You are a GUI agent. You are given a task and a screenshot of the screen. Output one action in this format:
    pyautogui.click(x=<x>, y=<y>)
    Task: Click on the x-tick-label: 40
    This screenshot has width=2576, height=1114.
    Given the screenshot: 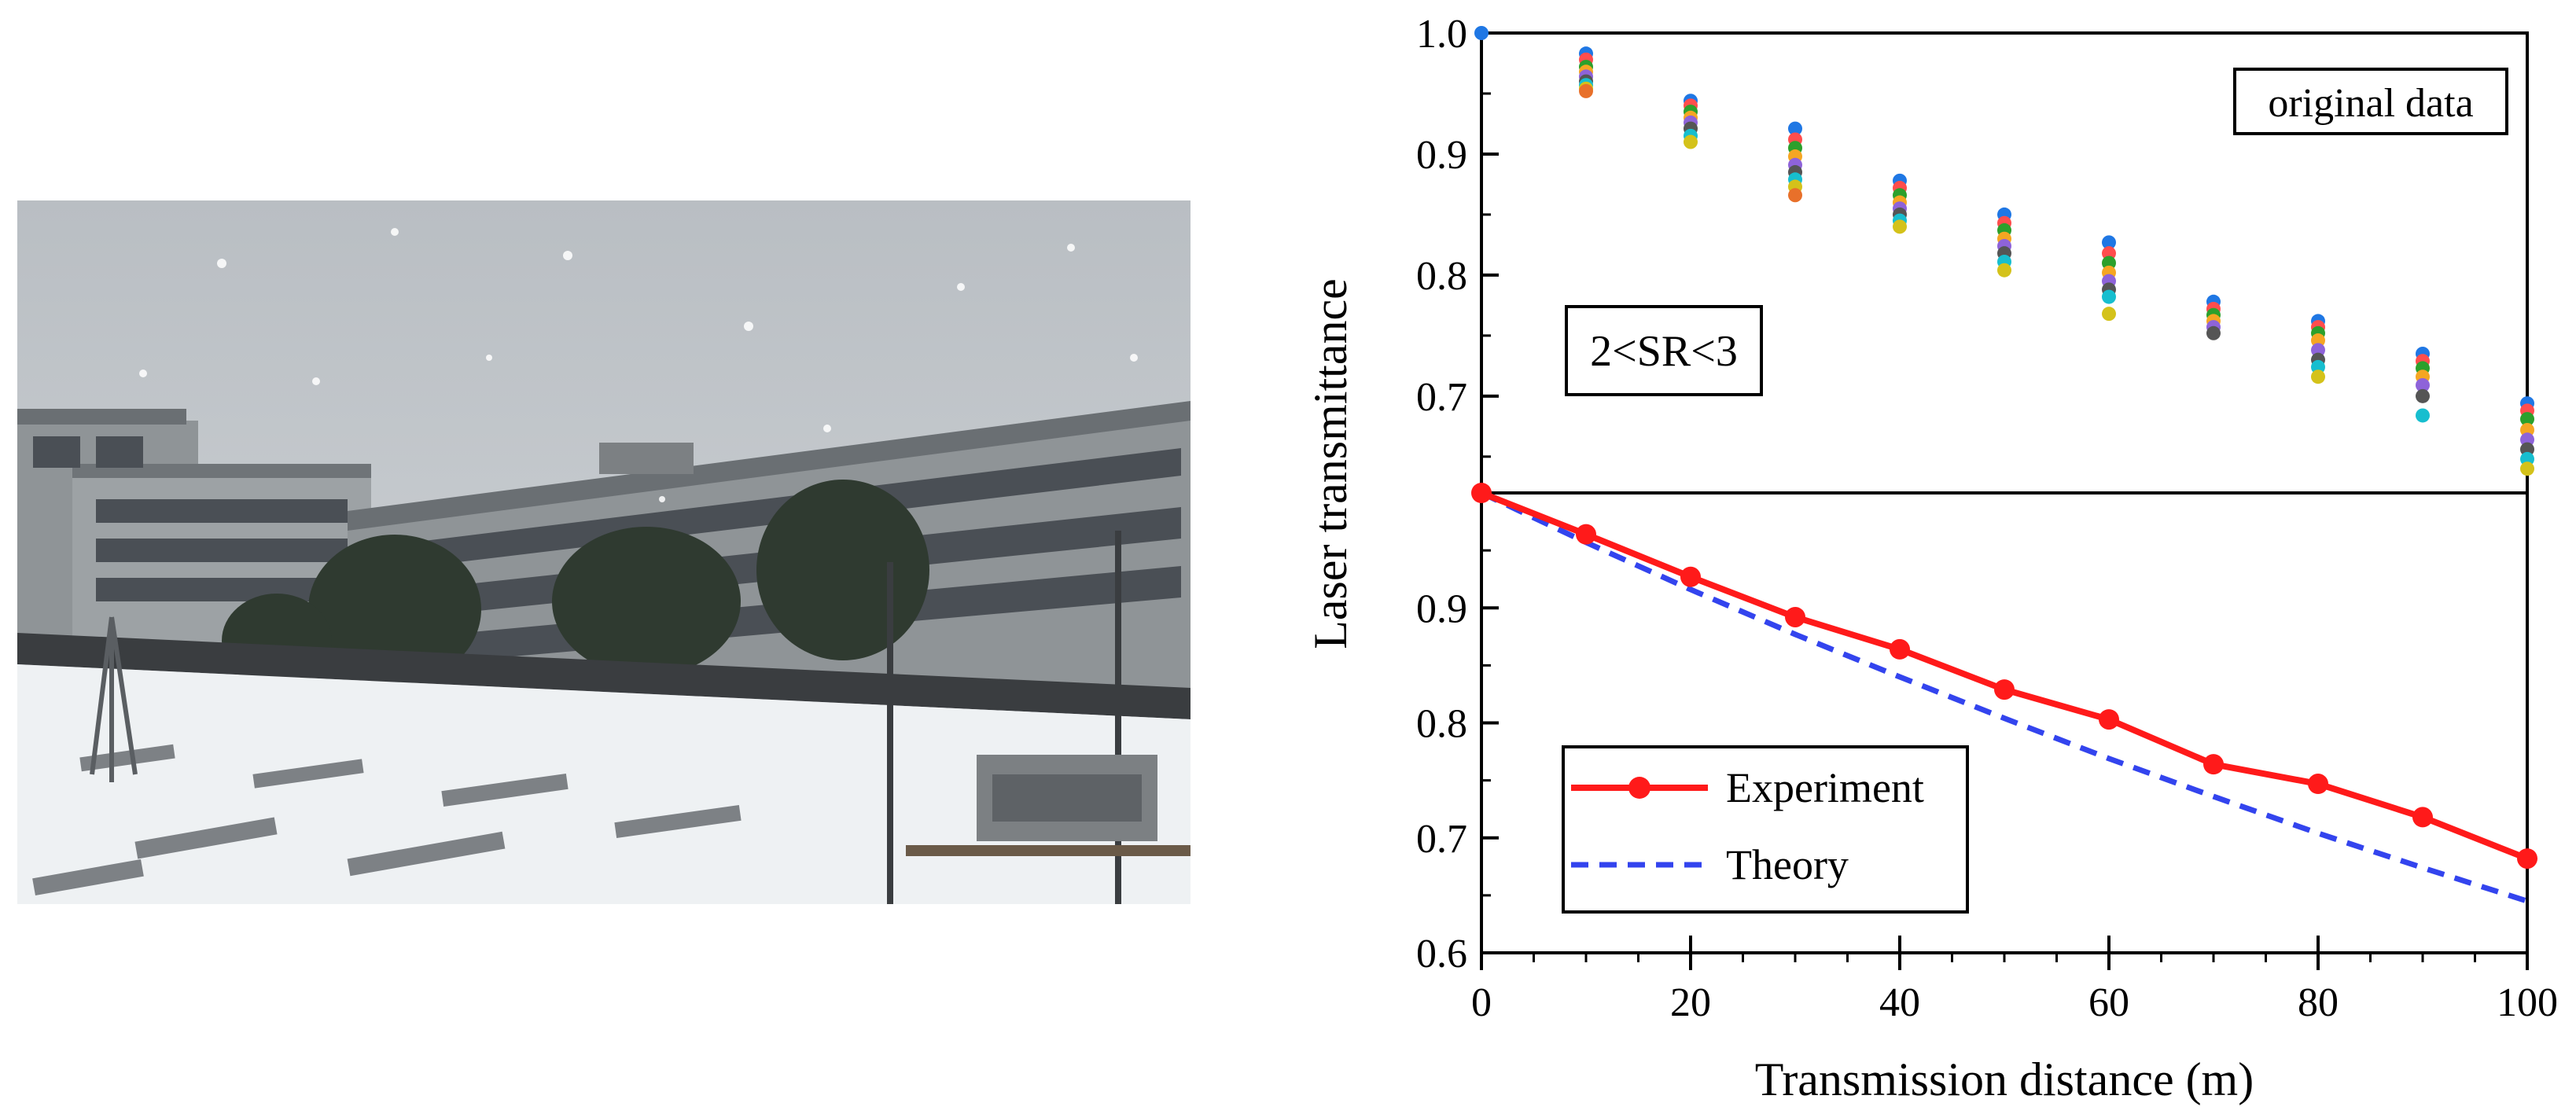 What is the action you would take?
    pyautogui.click(x=1900, y=1002)
    